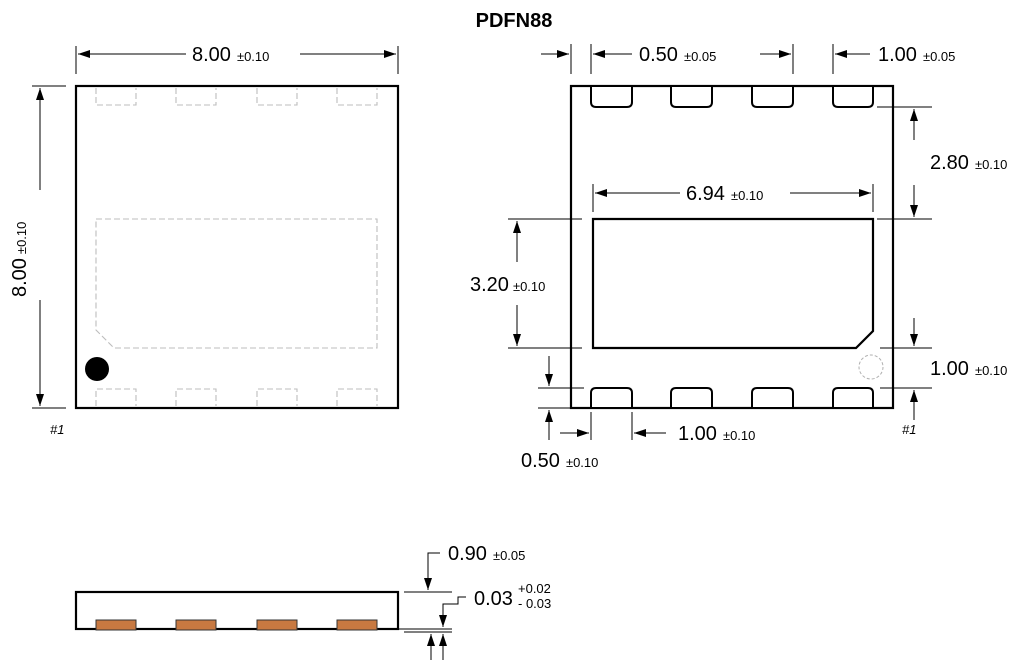 Image resolution: width=1028 pixels, height=664 pixels. I want to click on pin1-dot, so click(97, 369).